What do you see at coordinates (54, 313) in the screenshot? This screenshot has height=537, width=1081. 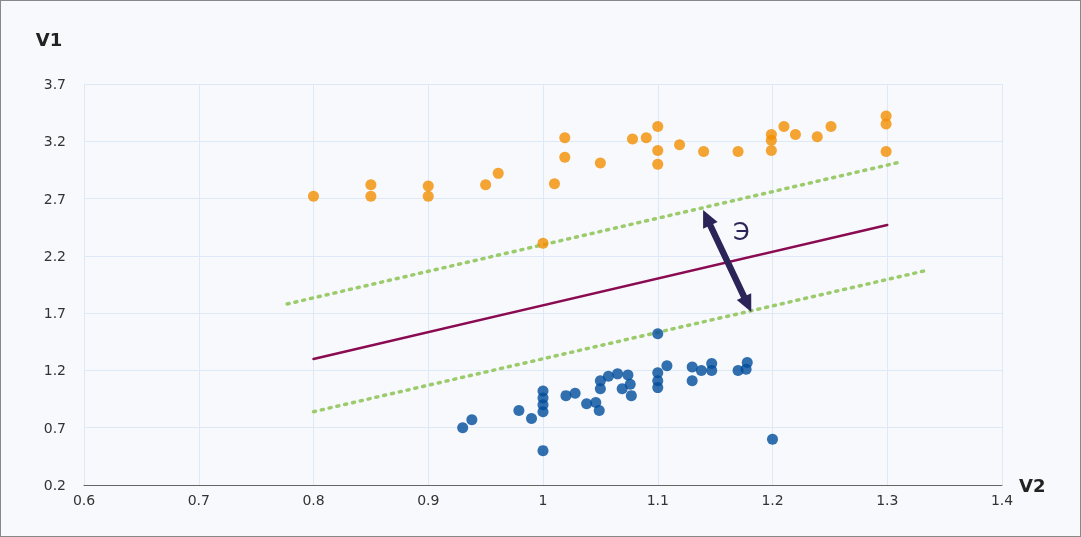 I see `y-tick-label: 1.7` at bounding box center [54, 313].